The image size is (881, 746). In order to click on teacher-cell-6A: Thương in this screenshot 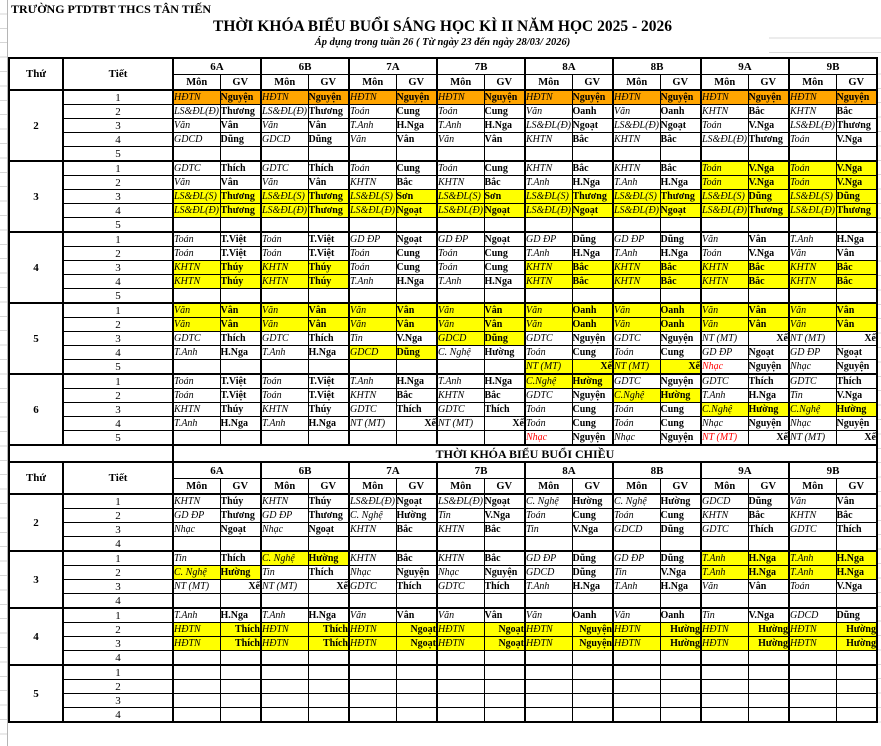, I will do `click(240, 111)`.